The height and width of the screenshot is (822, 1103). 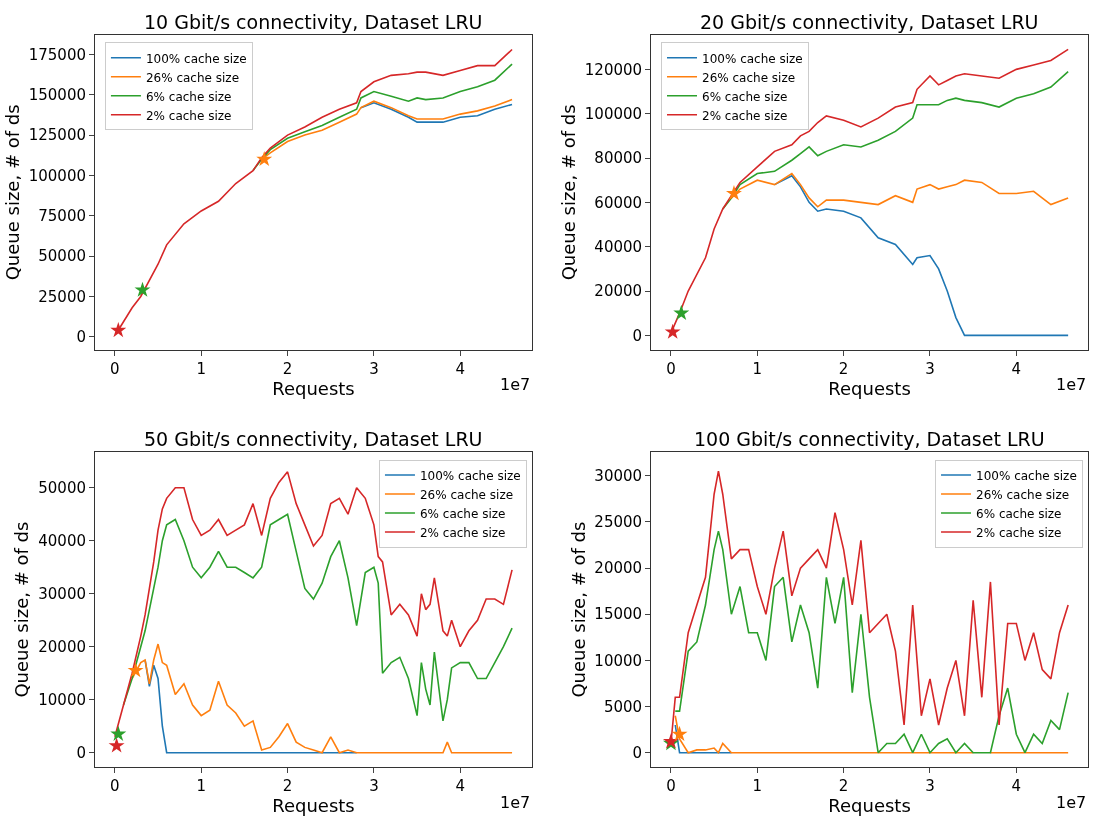 What do you see at coordinates (57, 94) in the screenshot?
I see `y-tick-label: 150000` at bounding box center [57, 94].